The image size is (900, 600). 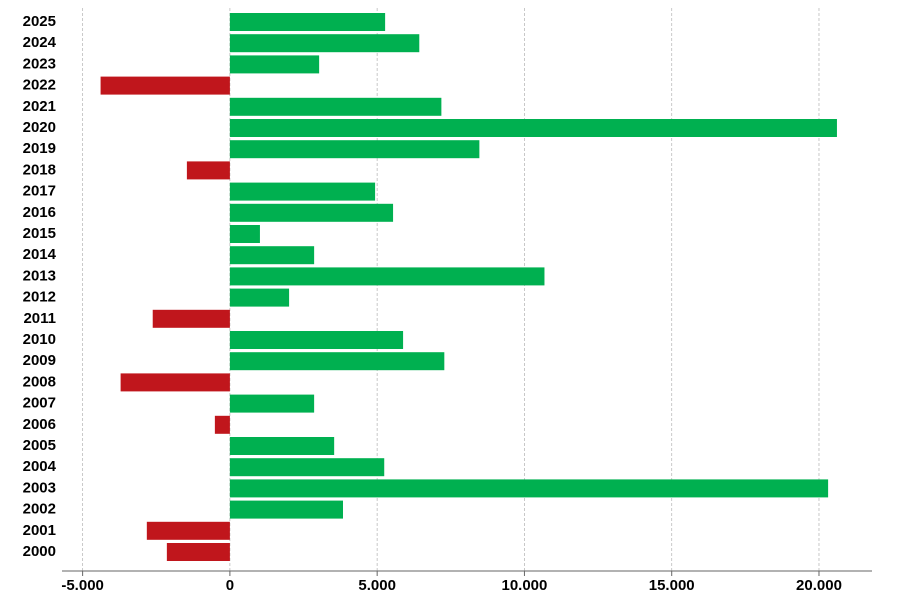 I want to click on y-tick-label: 2015, so click(x=39, y=233).